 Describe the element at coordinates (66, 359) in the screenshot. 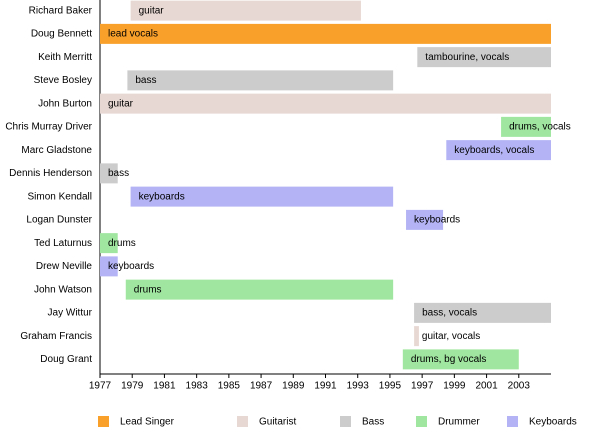

I see `member-name: Doug Grant` at that location.